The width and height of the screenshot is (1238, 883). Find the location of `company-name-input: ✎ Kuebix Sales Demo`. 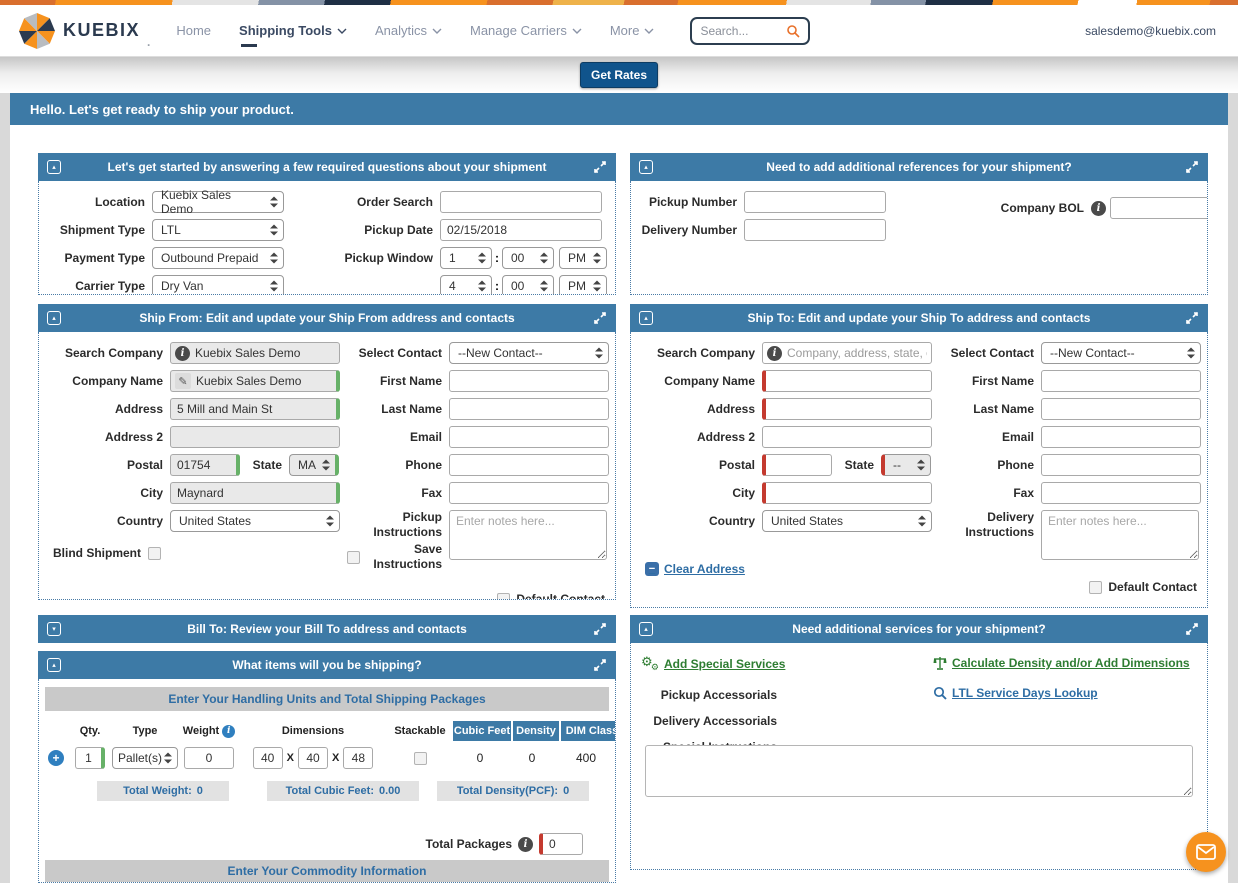

company-name-input: ✎ Kuebix Sales Demo is located at coordinates (255, 381).